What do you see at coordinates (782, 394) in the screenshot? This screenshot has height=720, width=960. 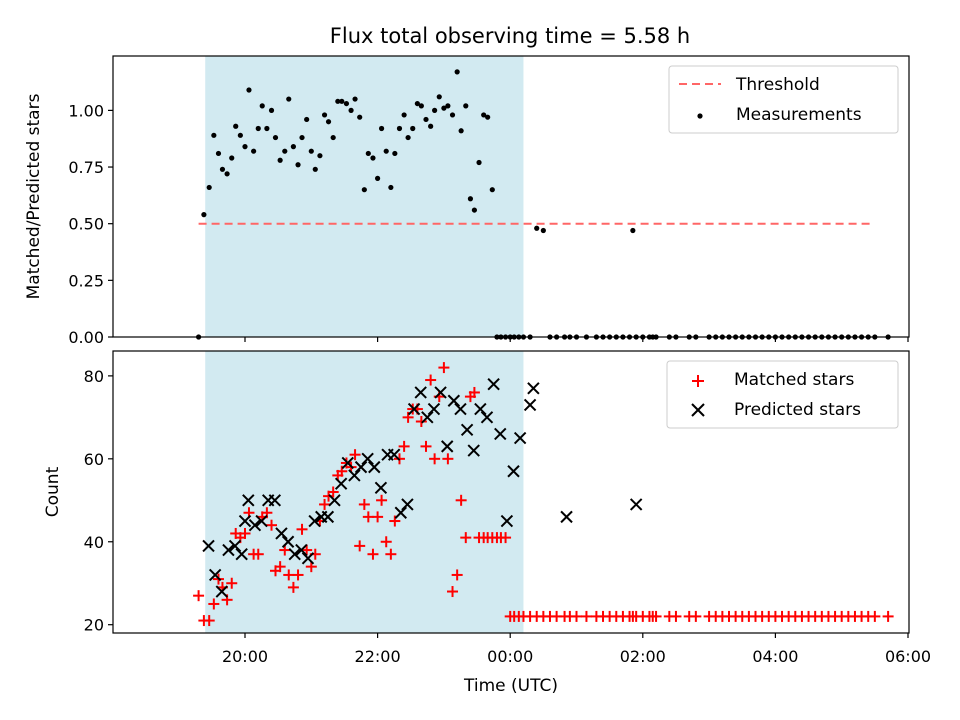 I see `bottom-legend-box` at bounding box center [782, 394].